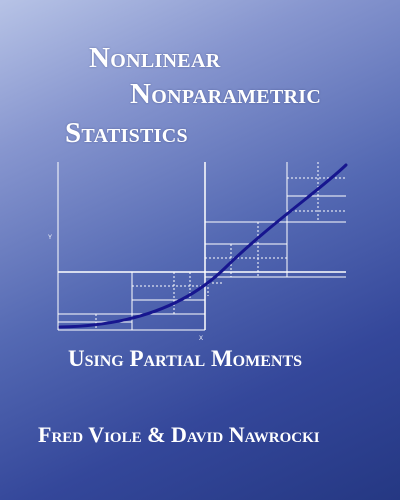 This screenshot has height=500, width=400. Describe the element at coordinates (185, 358) in the screenshot. I see `subtitle: Using Partial Moments` at that location.